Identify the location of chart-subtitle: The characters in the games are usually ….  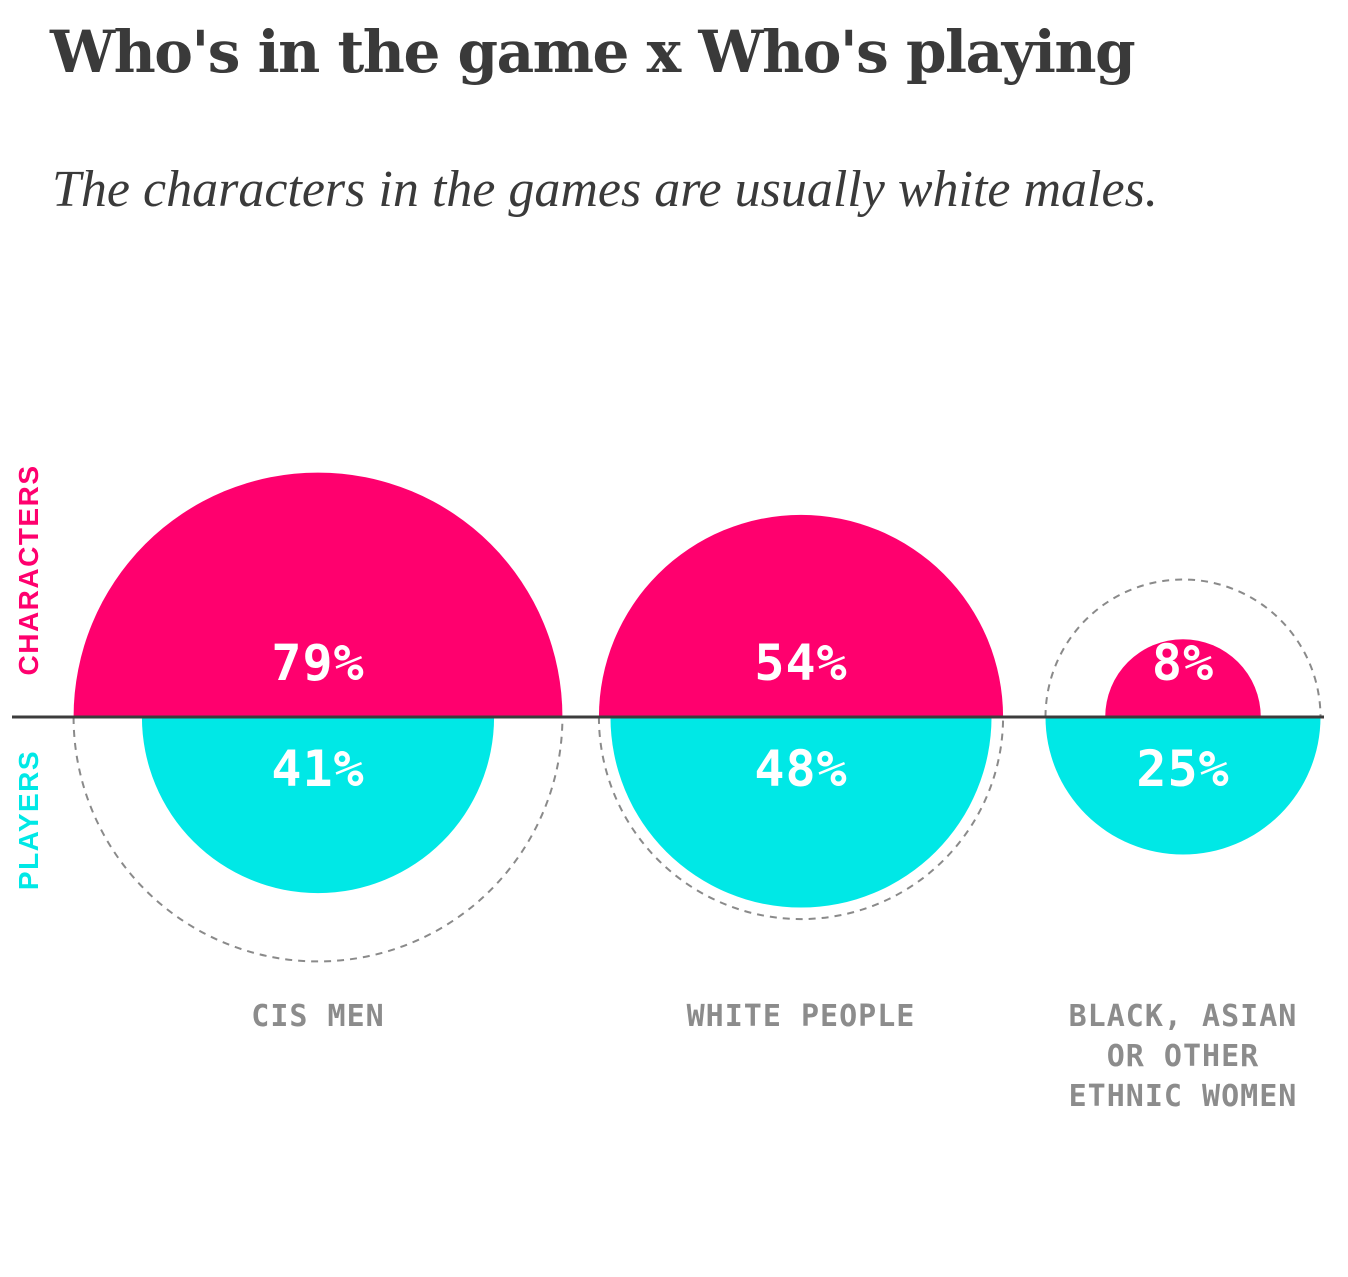
(605, 189).